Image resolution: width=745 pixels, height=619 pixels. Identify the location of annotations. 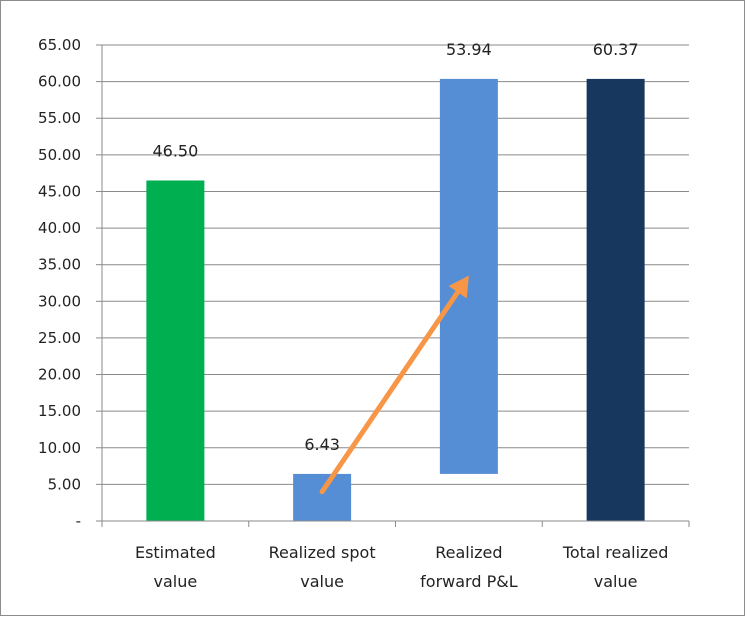
(394, 385).